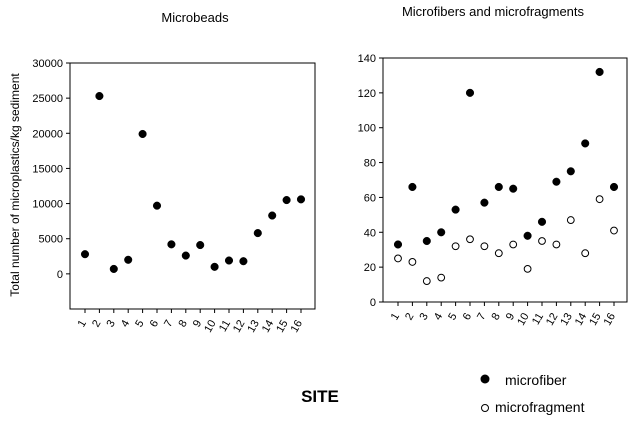 This screenshot has height=423, width=640. Describe the element at coordinates (51, 240) in the screenshot. I see `y-tick-label: 5000` at that location.